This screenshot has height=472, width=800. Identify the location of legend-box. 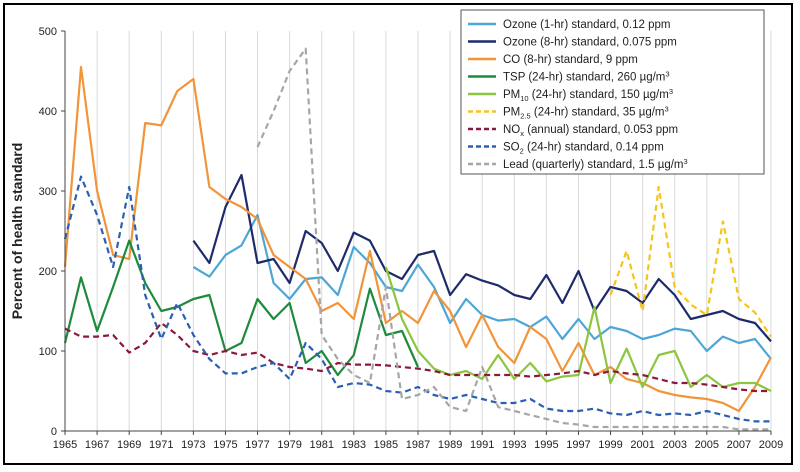
(612, 92).